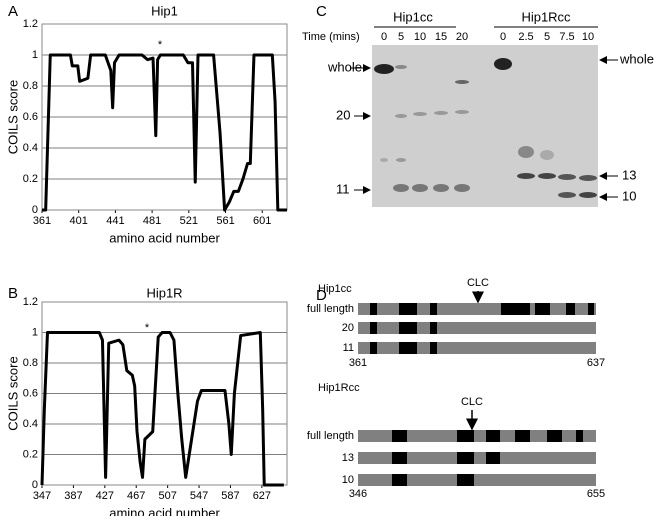  I want to click on row-label: 20, so click(348, 328).